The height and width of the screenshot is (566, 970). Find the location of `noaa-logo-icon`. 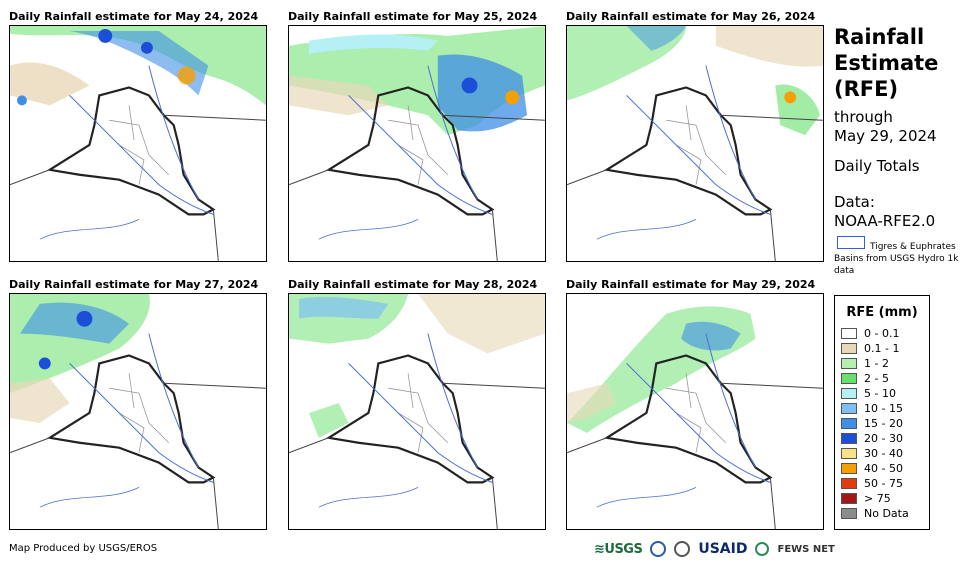

noaa-logo-icon is located at coordinates (658, 549).